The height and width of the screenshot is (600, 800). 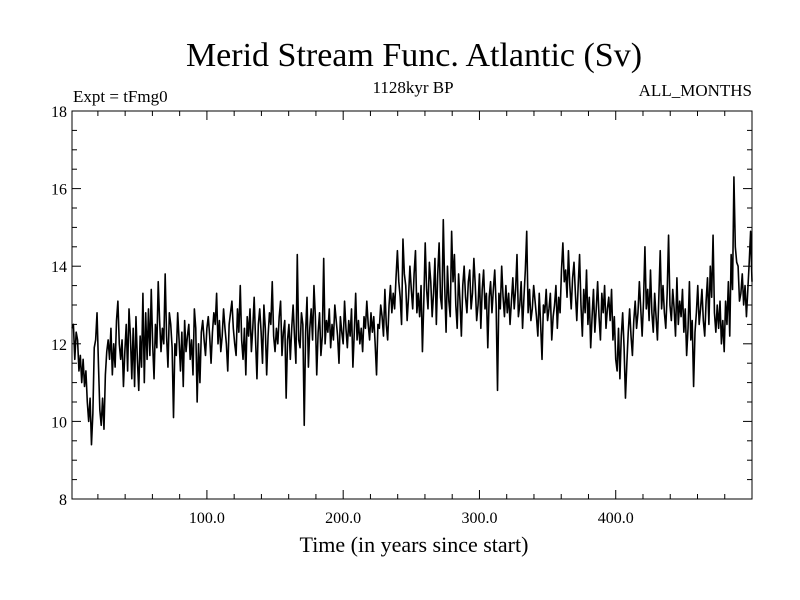 What do you see at coordinates (695, 90) in the screenshot?
I see `months-label: ALL_MONTHS` at bounding box center [695, 90].